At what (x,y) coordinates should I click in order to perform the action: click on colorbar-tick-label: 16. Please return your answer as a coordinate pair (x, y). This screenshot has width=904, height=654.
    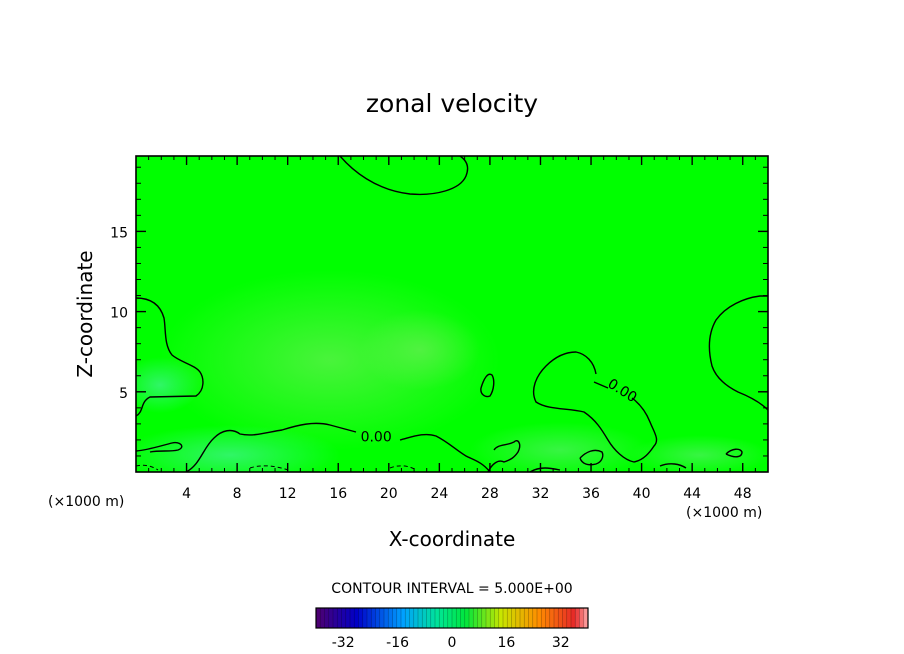
    Looking at the image, I should click on (506, 643).